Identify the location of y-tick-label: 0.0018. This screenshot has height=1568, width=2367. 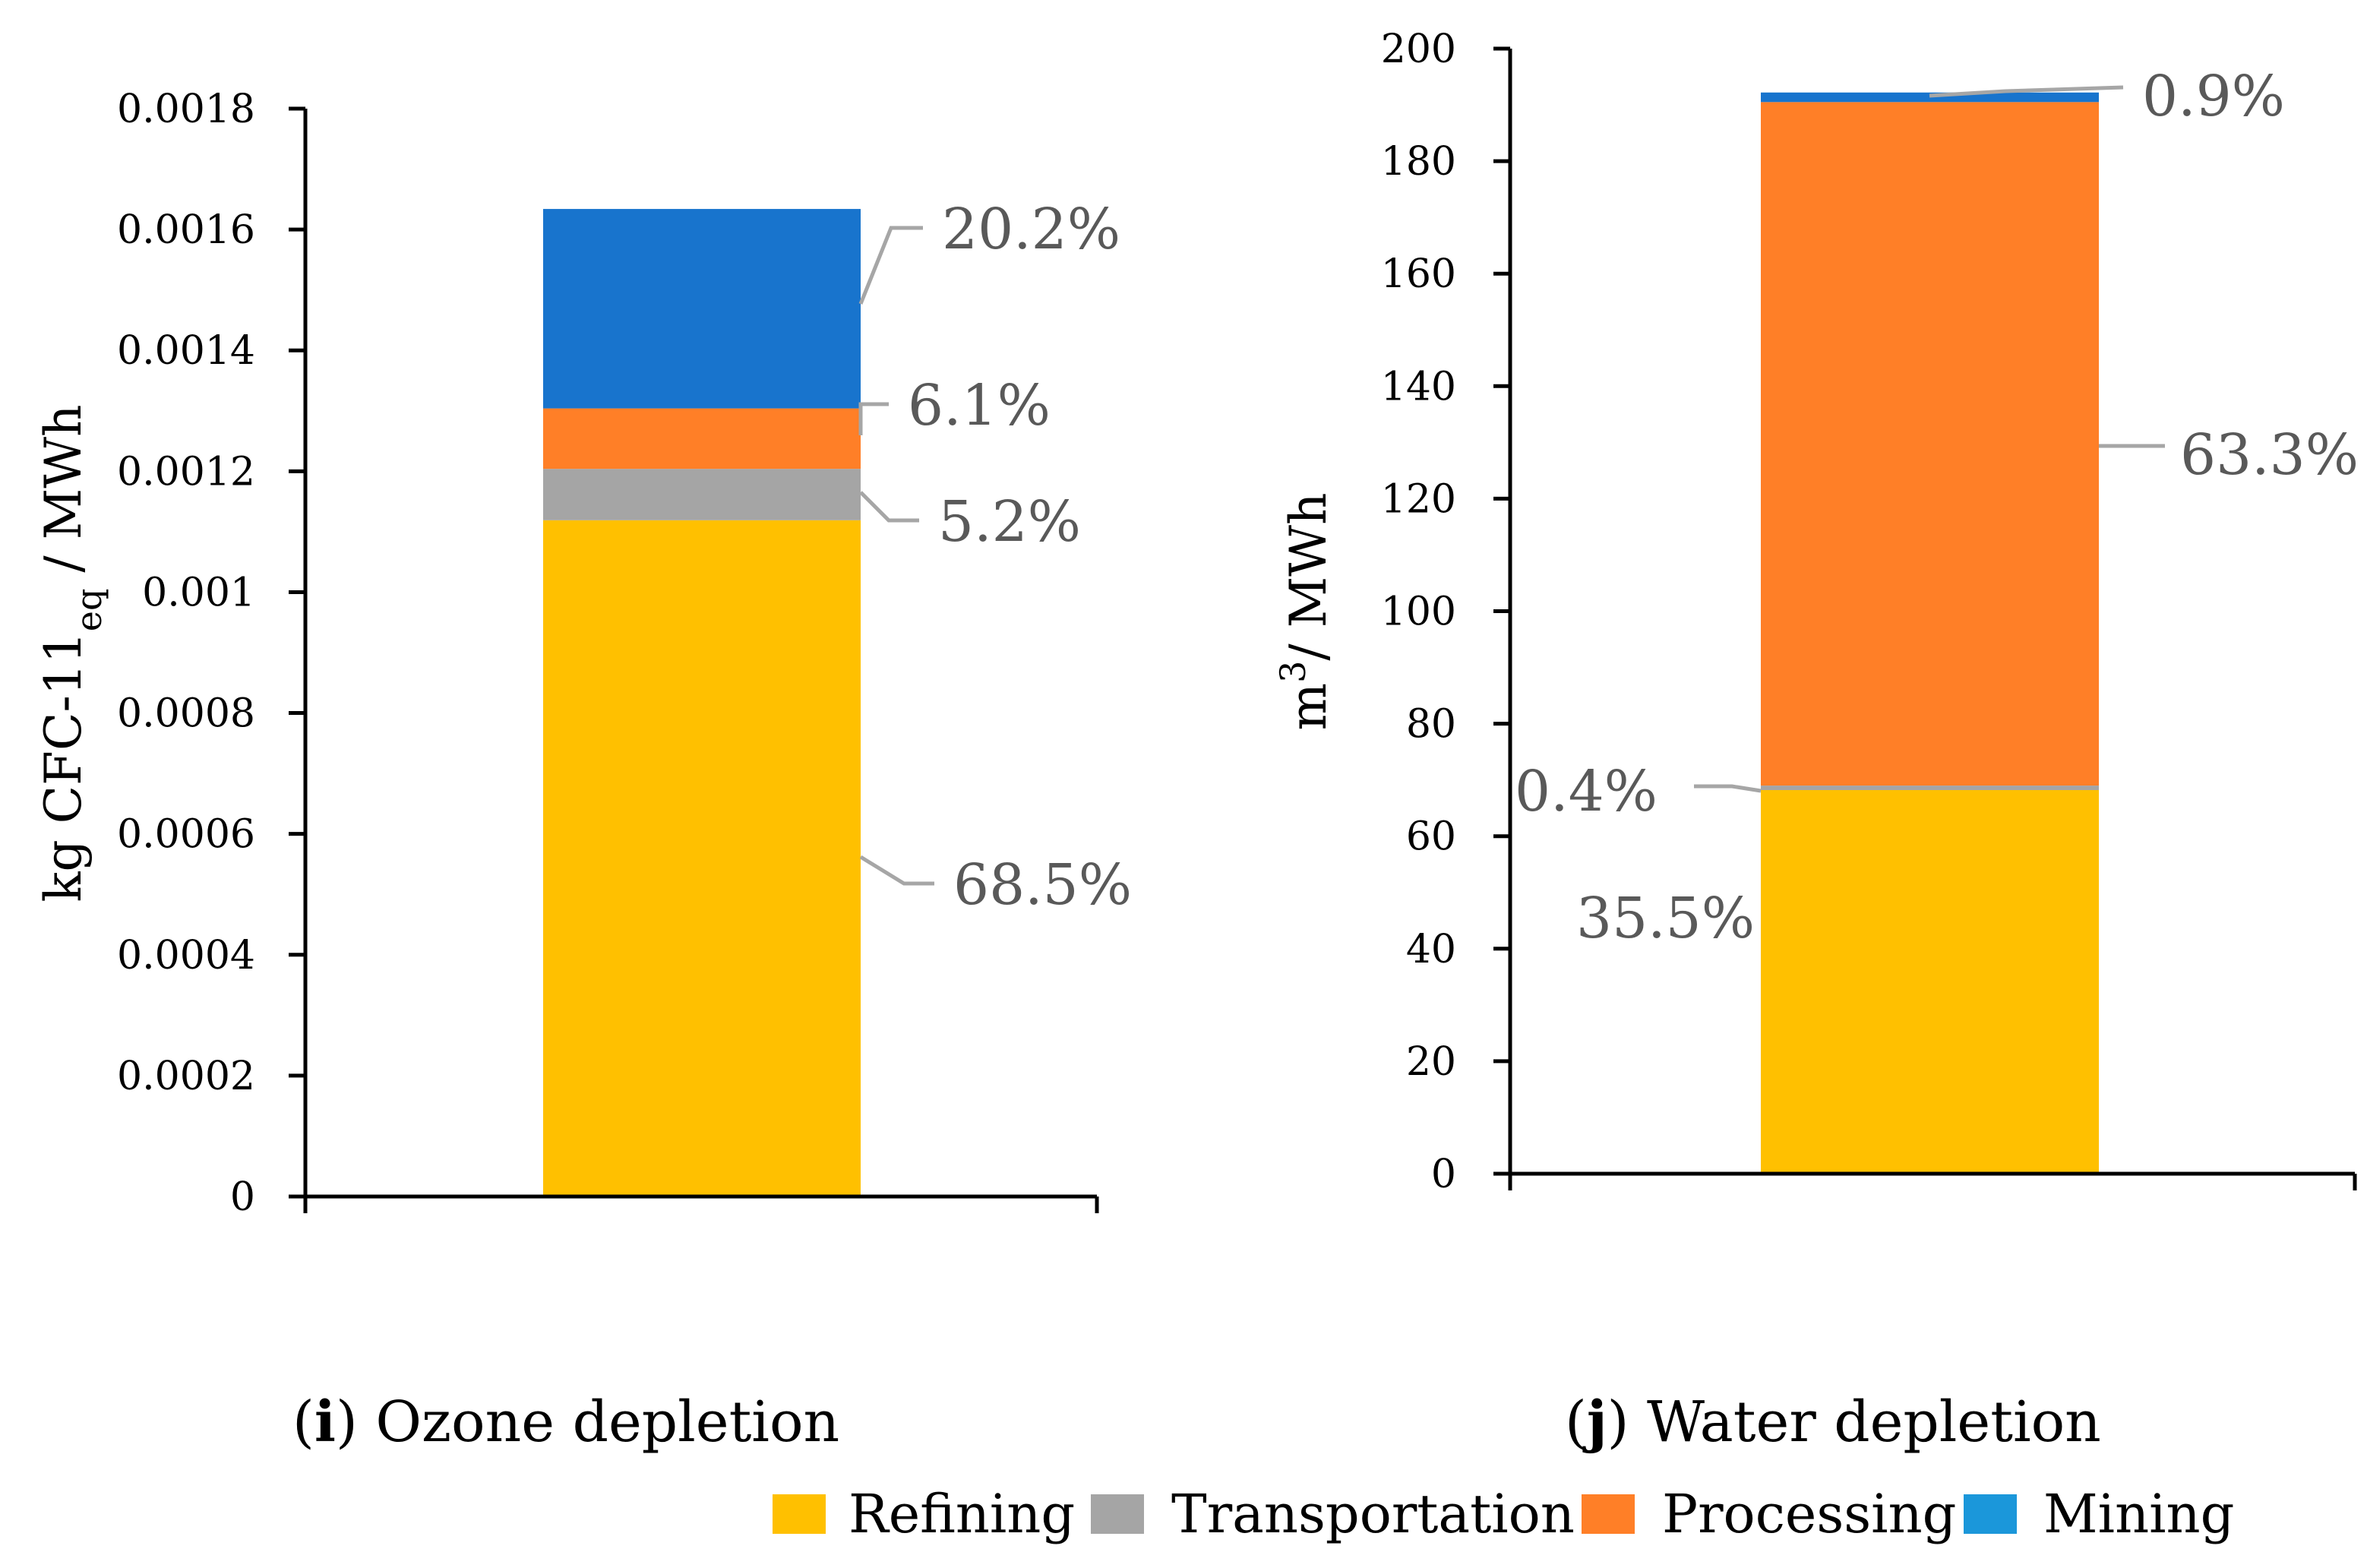
(186, 109).